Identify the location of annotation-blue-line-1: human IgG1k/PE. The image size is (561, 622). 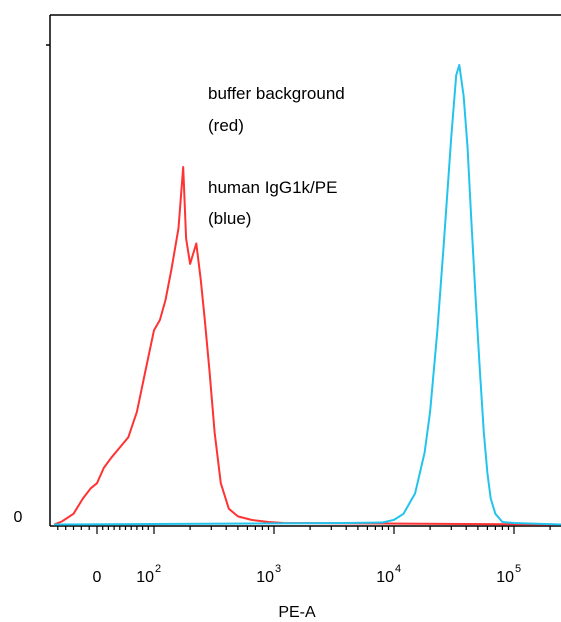
(272, 187).